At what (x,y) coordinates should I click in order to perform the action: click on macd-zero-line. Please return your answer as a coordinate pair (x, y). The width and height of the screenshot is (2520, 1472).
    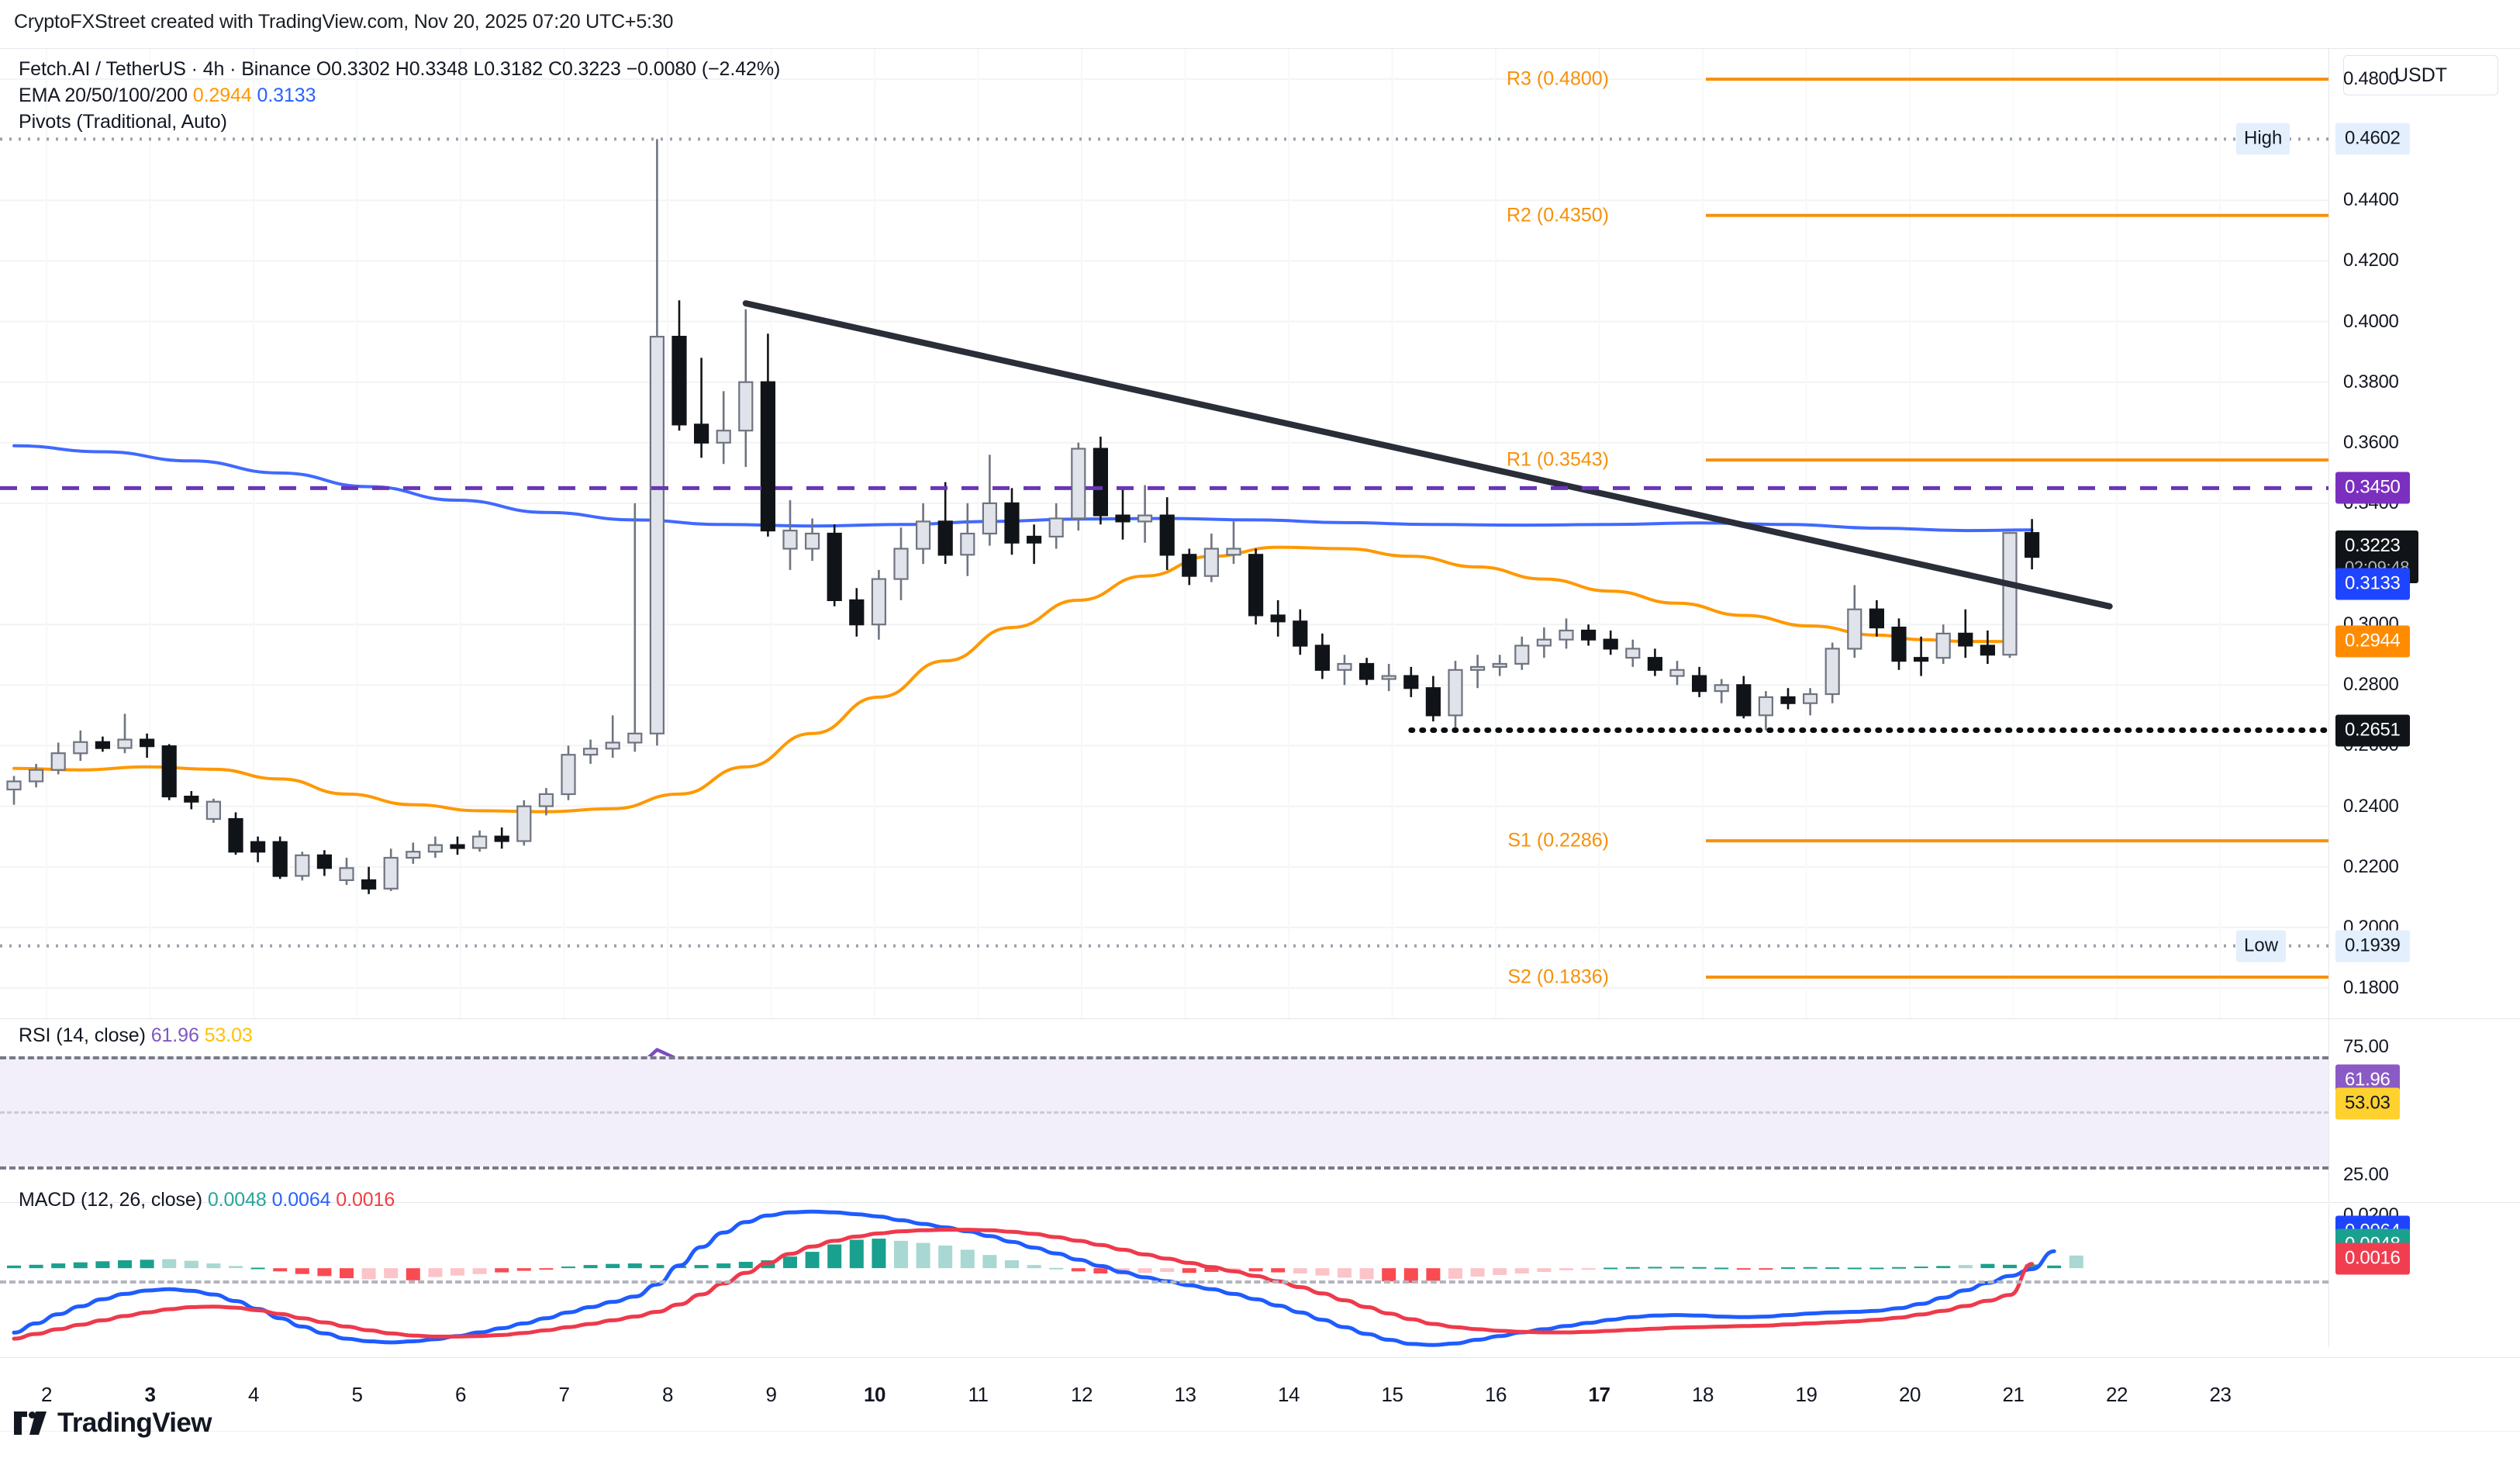
    Looking at the image, I should click on (1164, 1282).